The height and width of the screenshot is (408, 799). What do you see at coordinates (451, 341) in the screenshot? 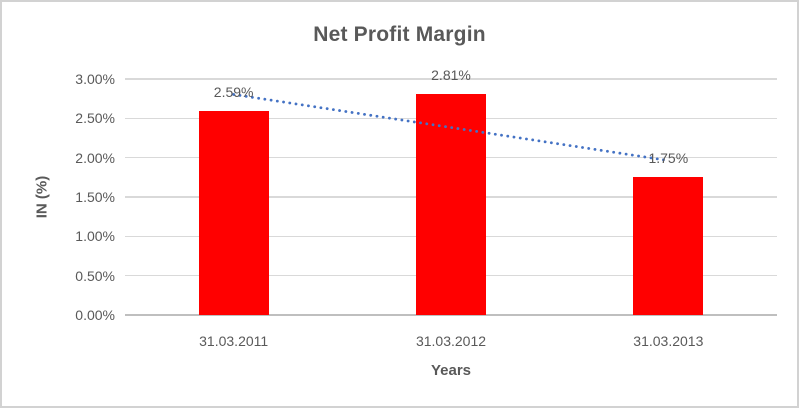
I see `x-tick-label: 31.03.2012` at bounding box center [451, 341].